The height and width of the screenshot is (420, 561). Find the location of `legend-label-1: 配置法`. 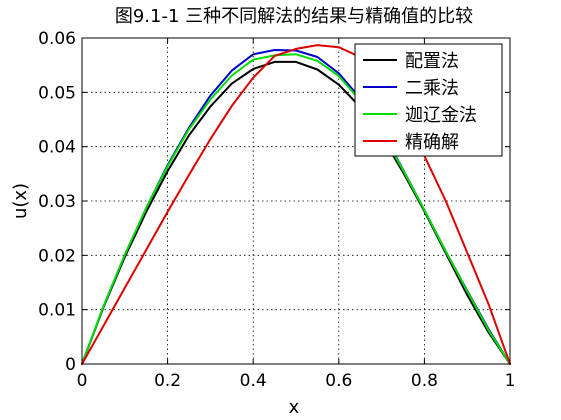

legend-label-1: 配置法 is located at coordinates (432, 61).